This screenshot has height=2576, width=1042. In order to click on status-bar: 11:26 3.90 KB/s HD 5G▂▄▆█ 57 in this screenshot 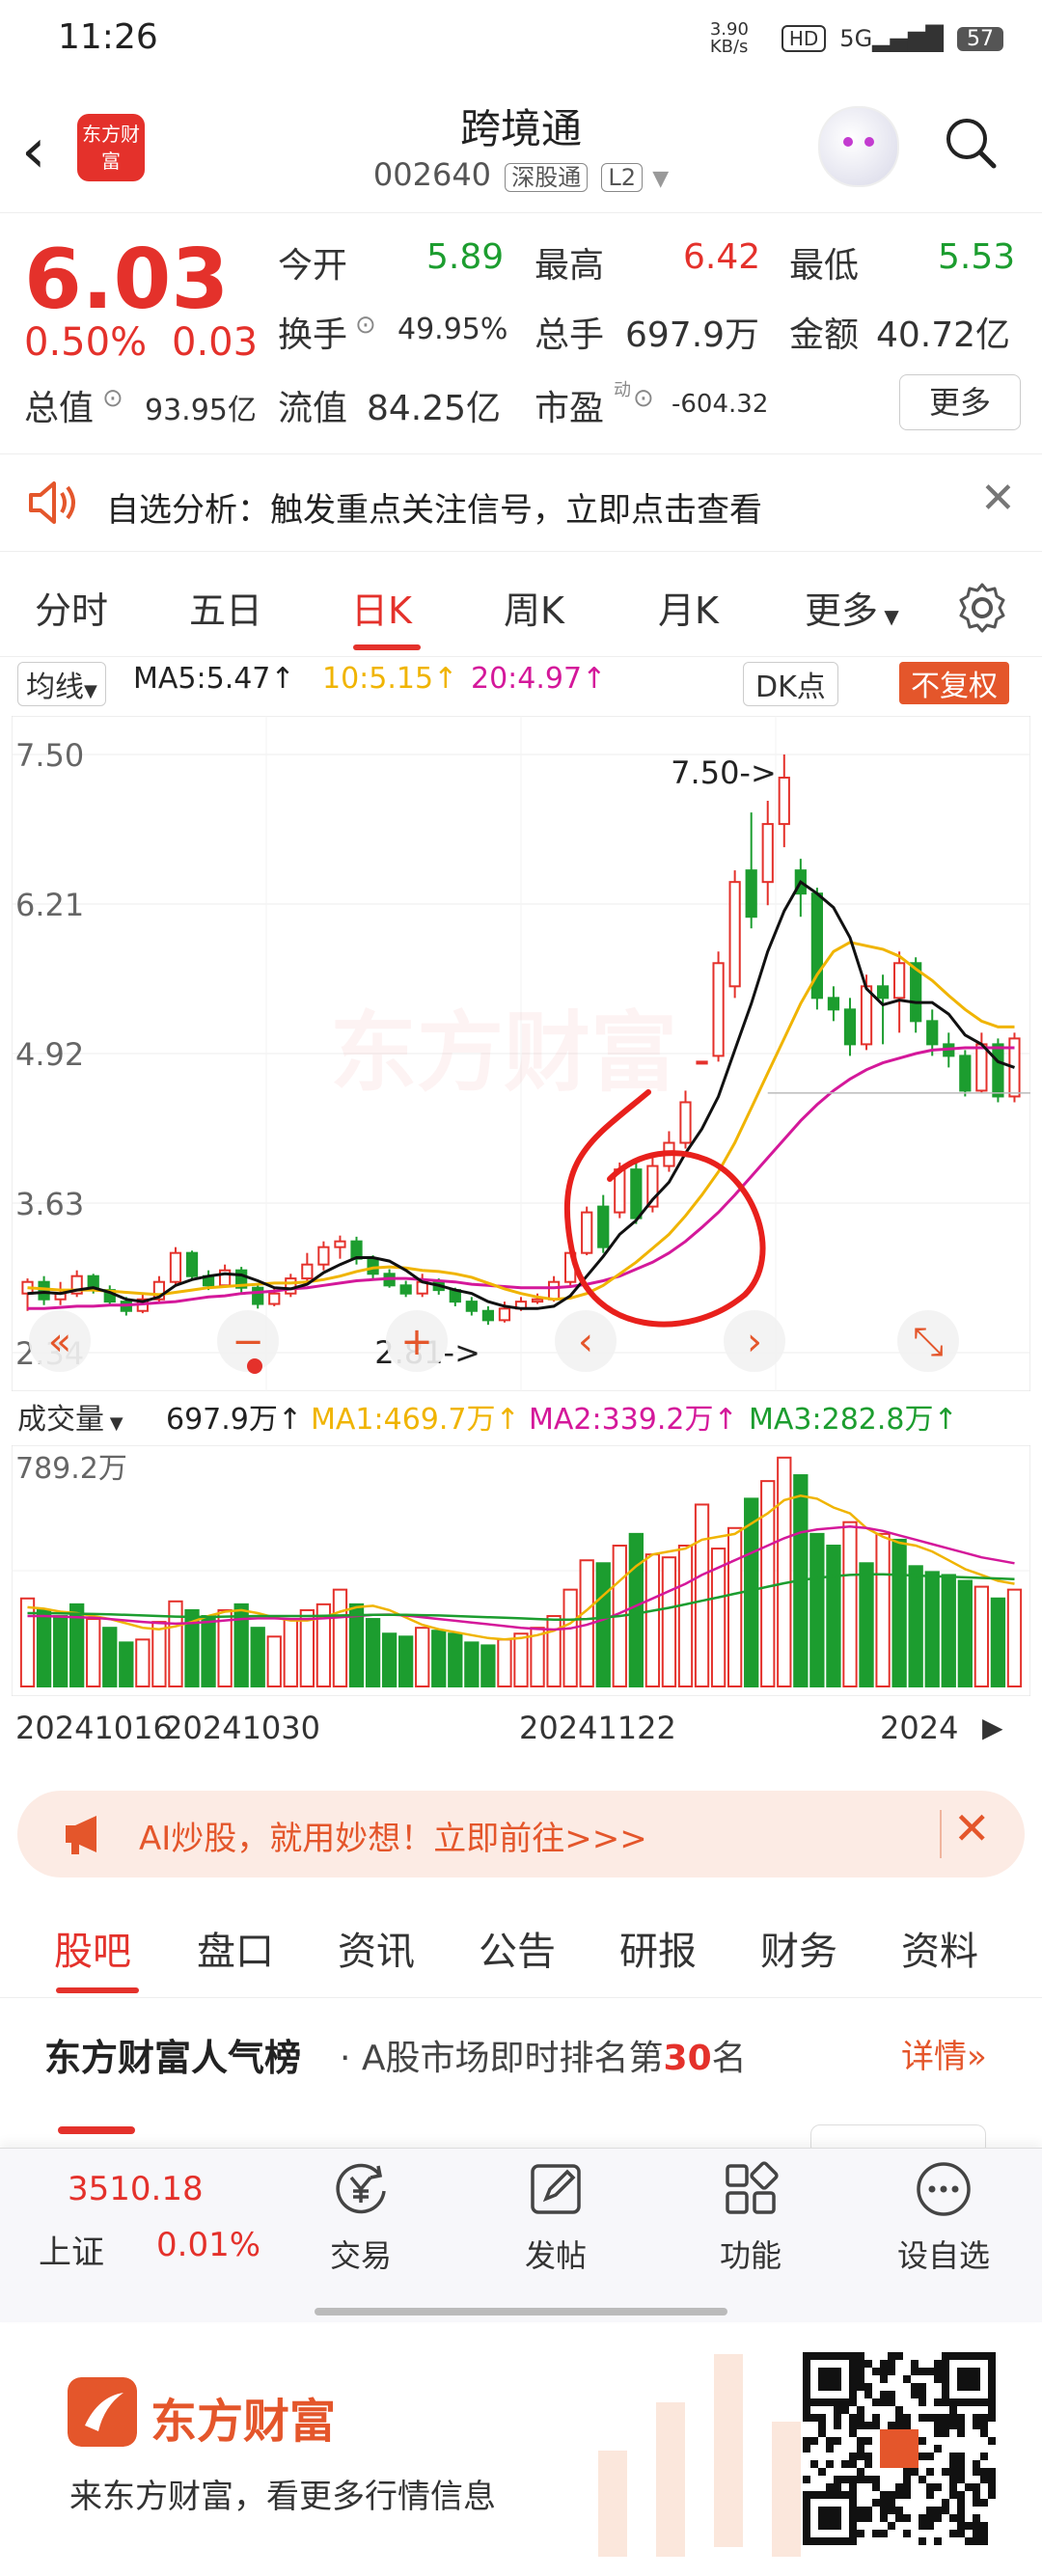, I will do `click(521, 38)`.